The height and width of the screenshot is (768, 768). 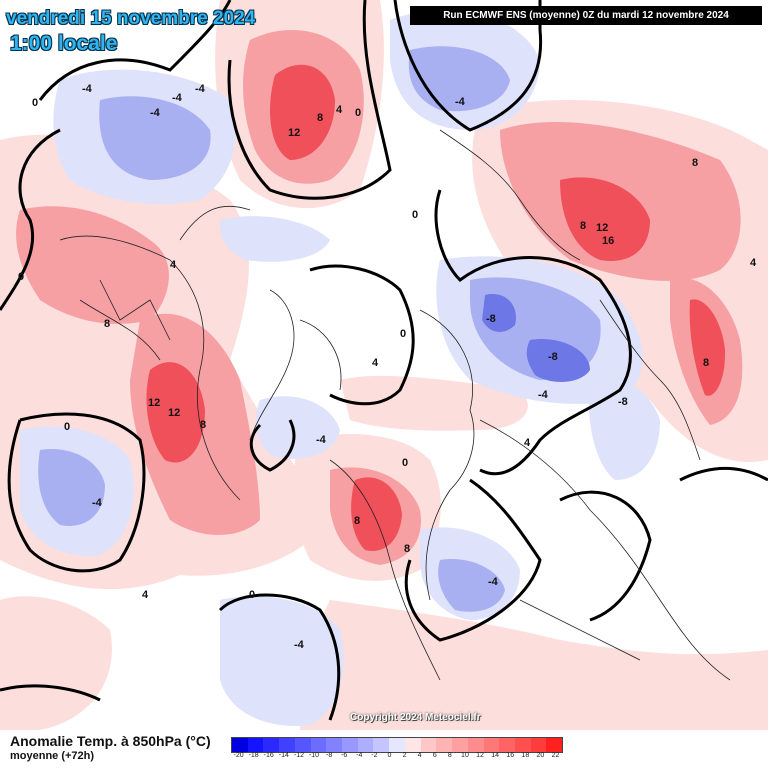 I want to click on color-scale-tick-label: 0, so click(x=389, y=755).